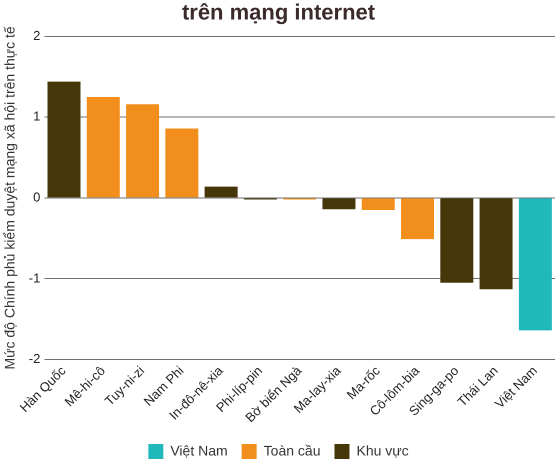  I want to click on y-tick-label: 0, so click(36, 197).